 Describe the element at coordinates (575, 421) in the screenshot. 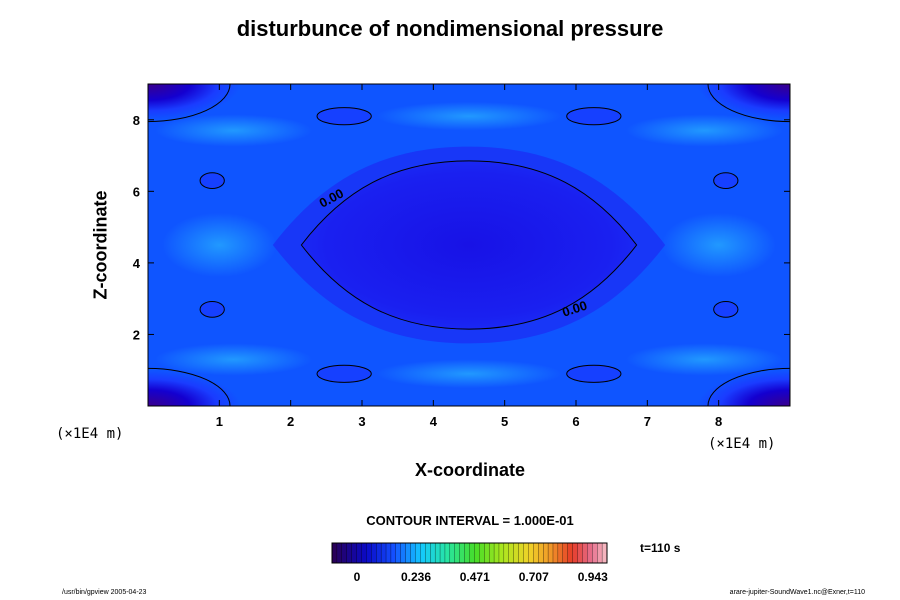

I see `x-tick-label: 6` at that location.